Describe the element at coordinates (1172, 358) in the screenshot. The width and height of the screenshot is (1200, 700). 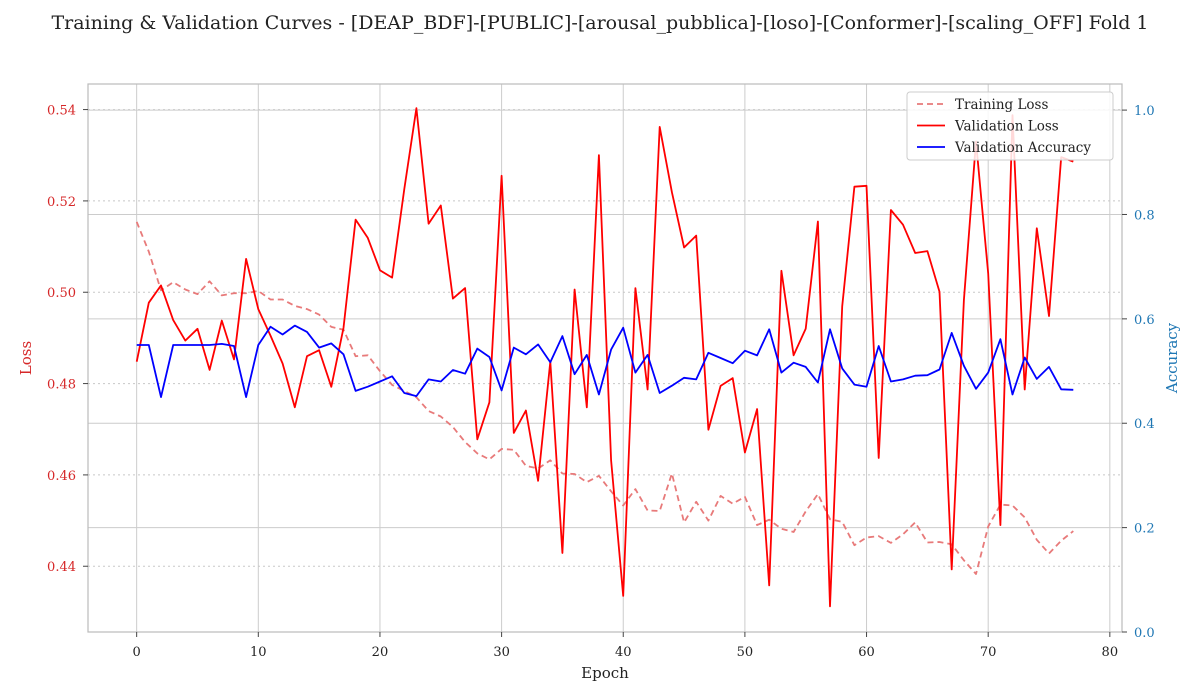
I see `y-axis-label-right: Accuracy` at that location.